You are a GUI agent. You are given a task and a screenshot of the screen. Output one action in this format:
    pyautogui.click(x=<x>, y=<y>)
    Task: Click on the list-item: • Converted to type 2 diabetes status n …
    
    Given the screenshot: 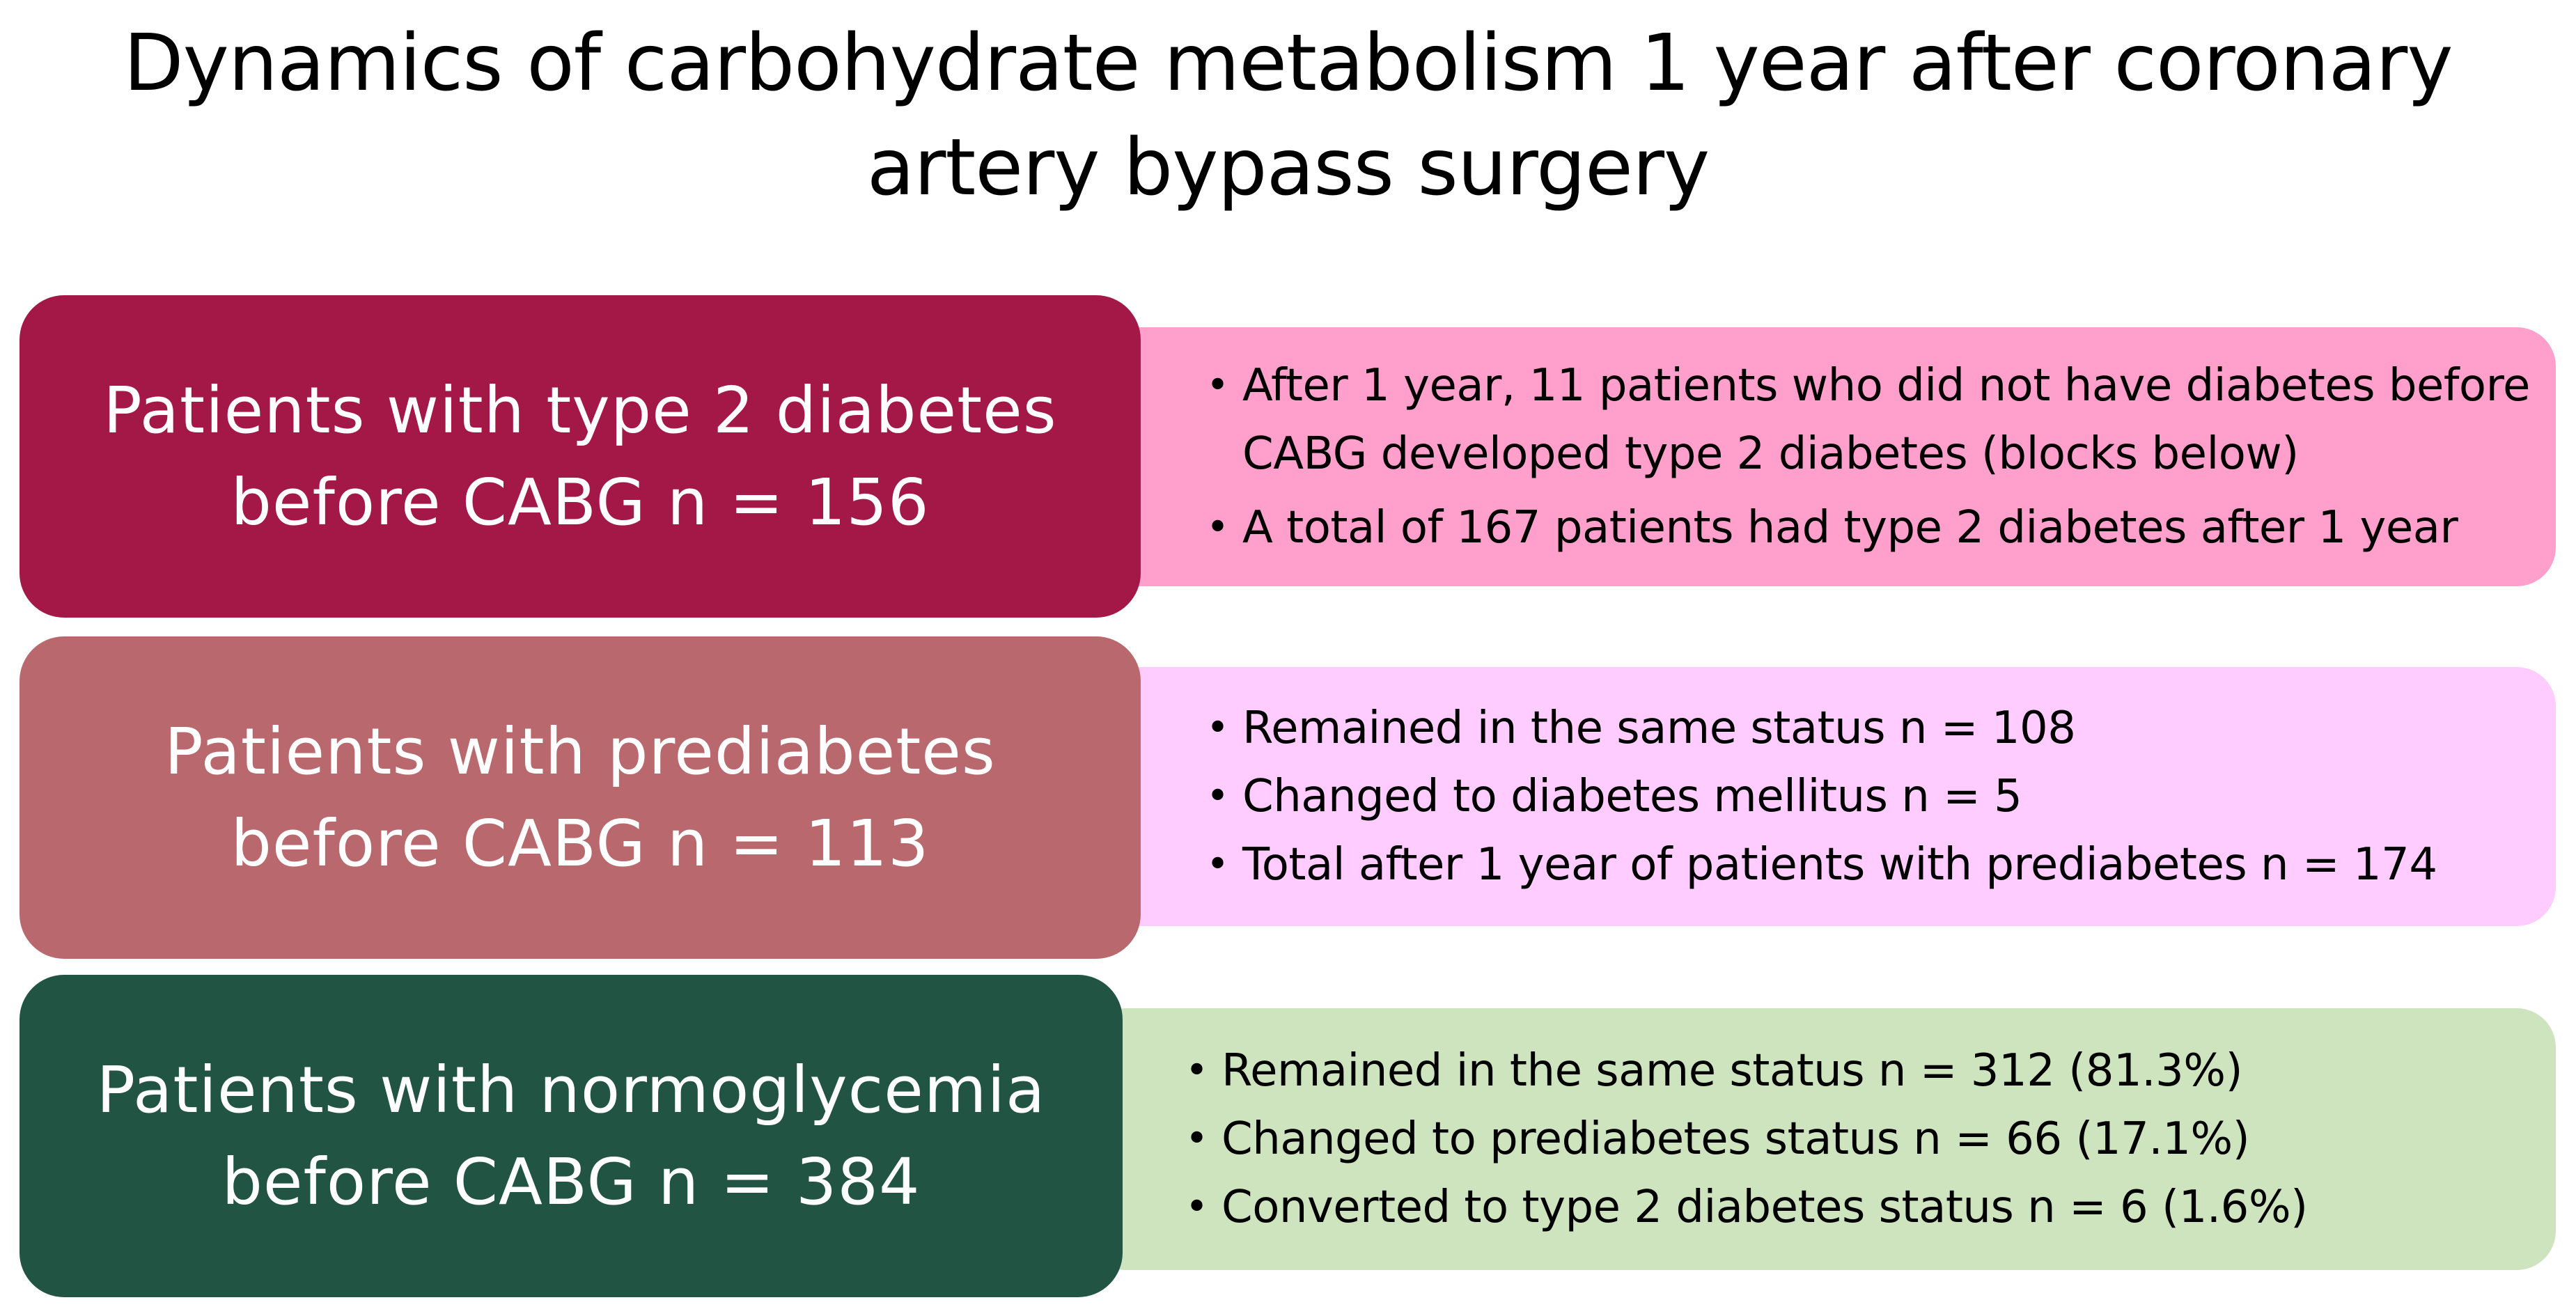 What is the action you would take?
    pyautogui.click(x=1868, y=1207)
    